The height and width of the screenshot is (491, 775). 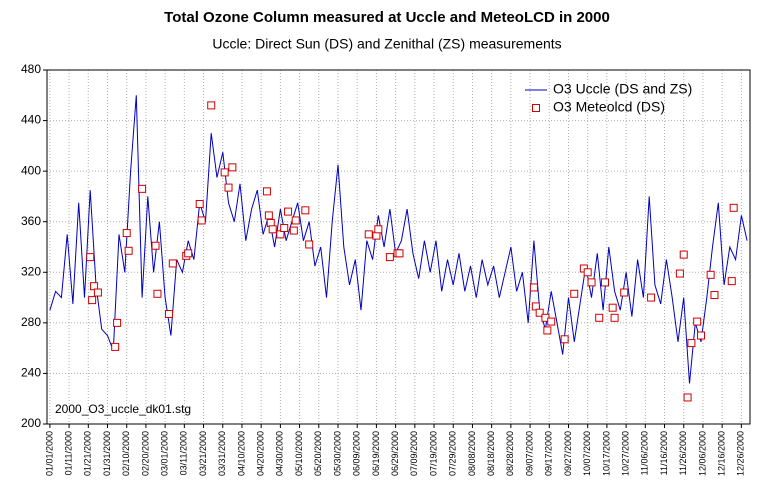 I want to click on x-tick-label: 07/29/2000, so click(x=453, y=453).